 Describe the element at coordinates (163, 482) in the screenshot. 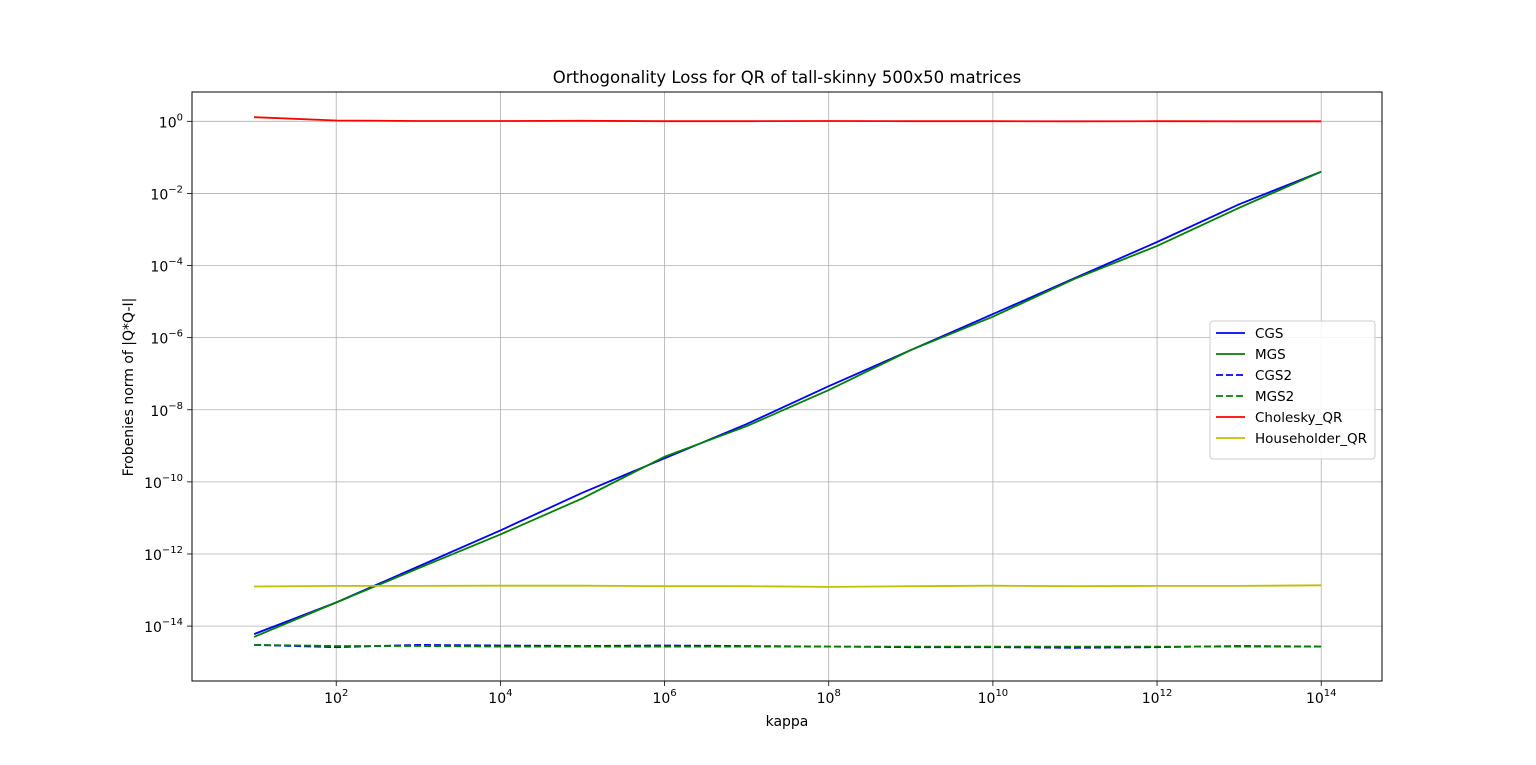

I see `y-tick-label: 10⁻¹⁰` at that location.